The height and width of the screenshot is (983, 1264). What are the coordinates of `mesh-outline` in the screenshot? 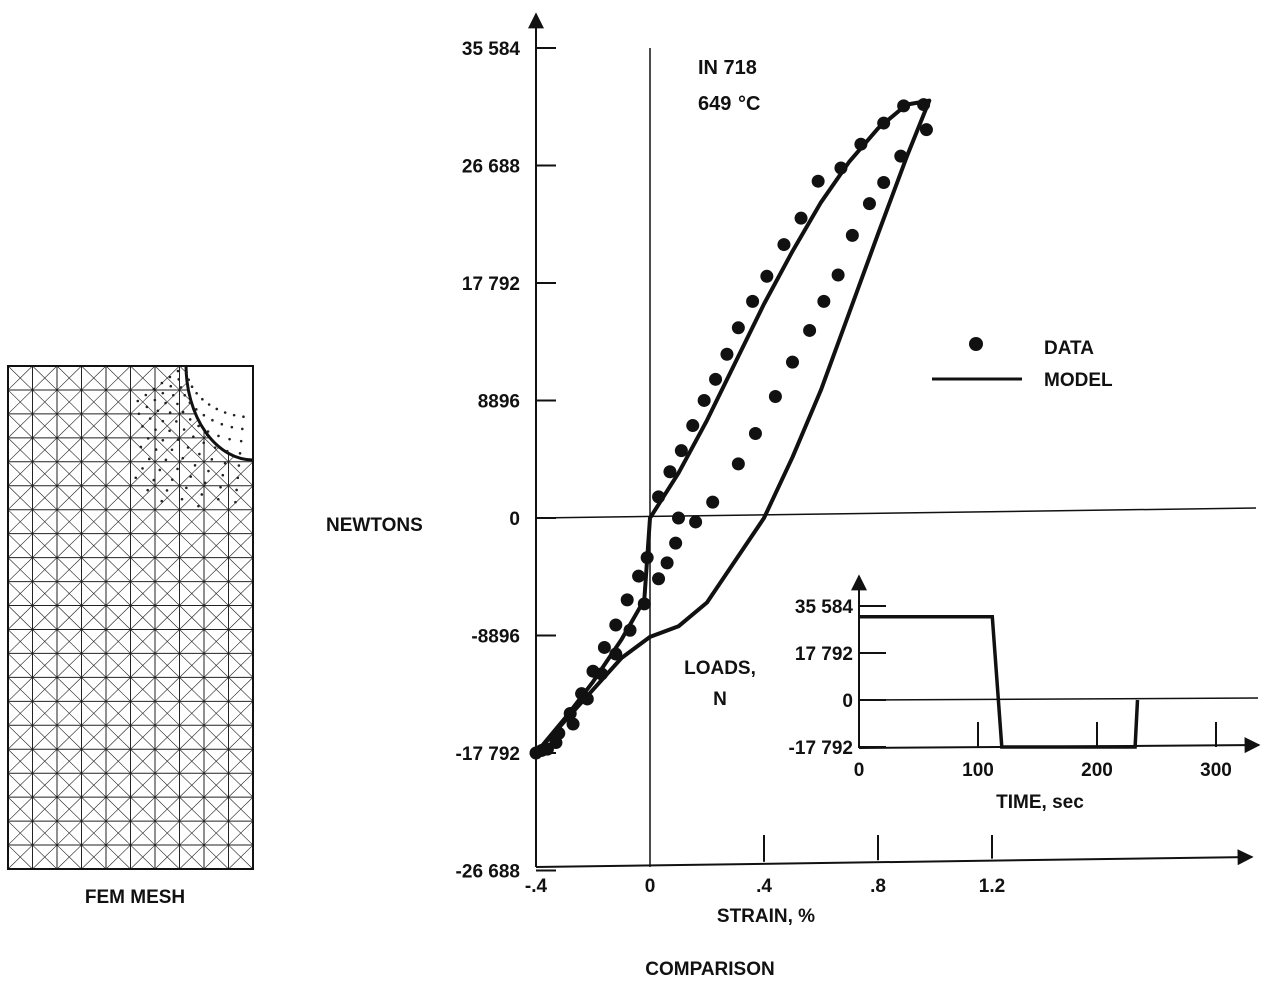 It's located at (130, 617).